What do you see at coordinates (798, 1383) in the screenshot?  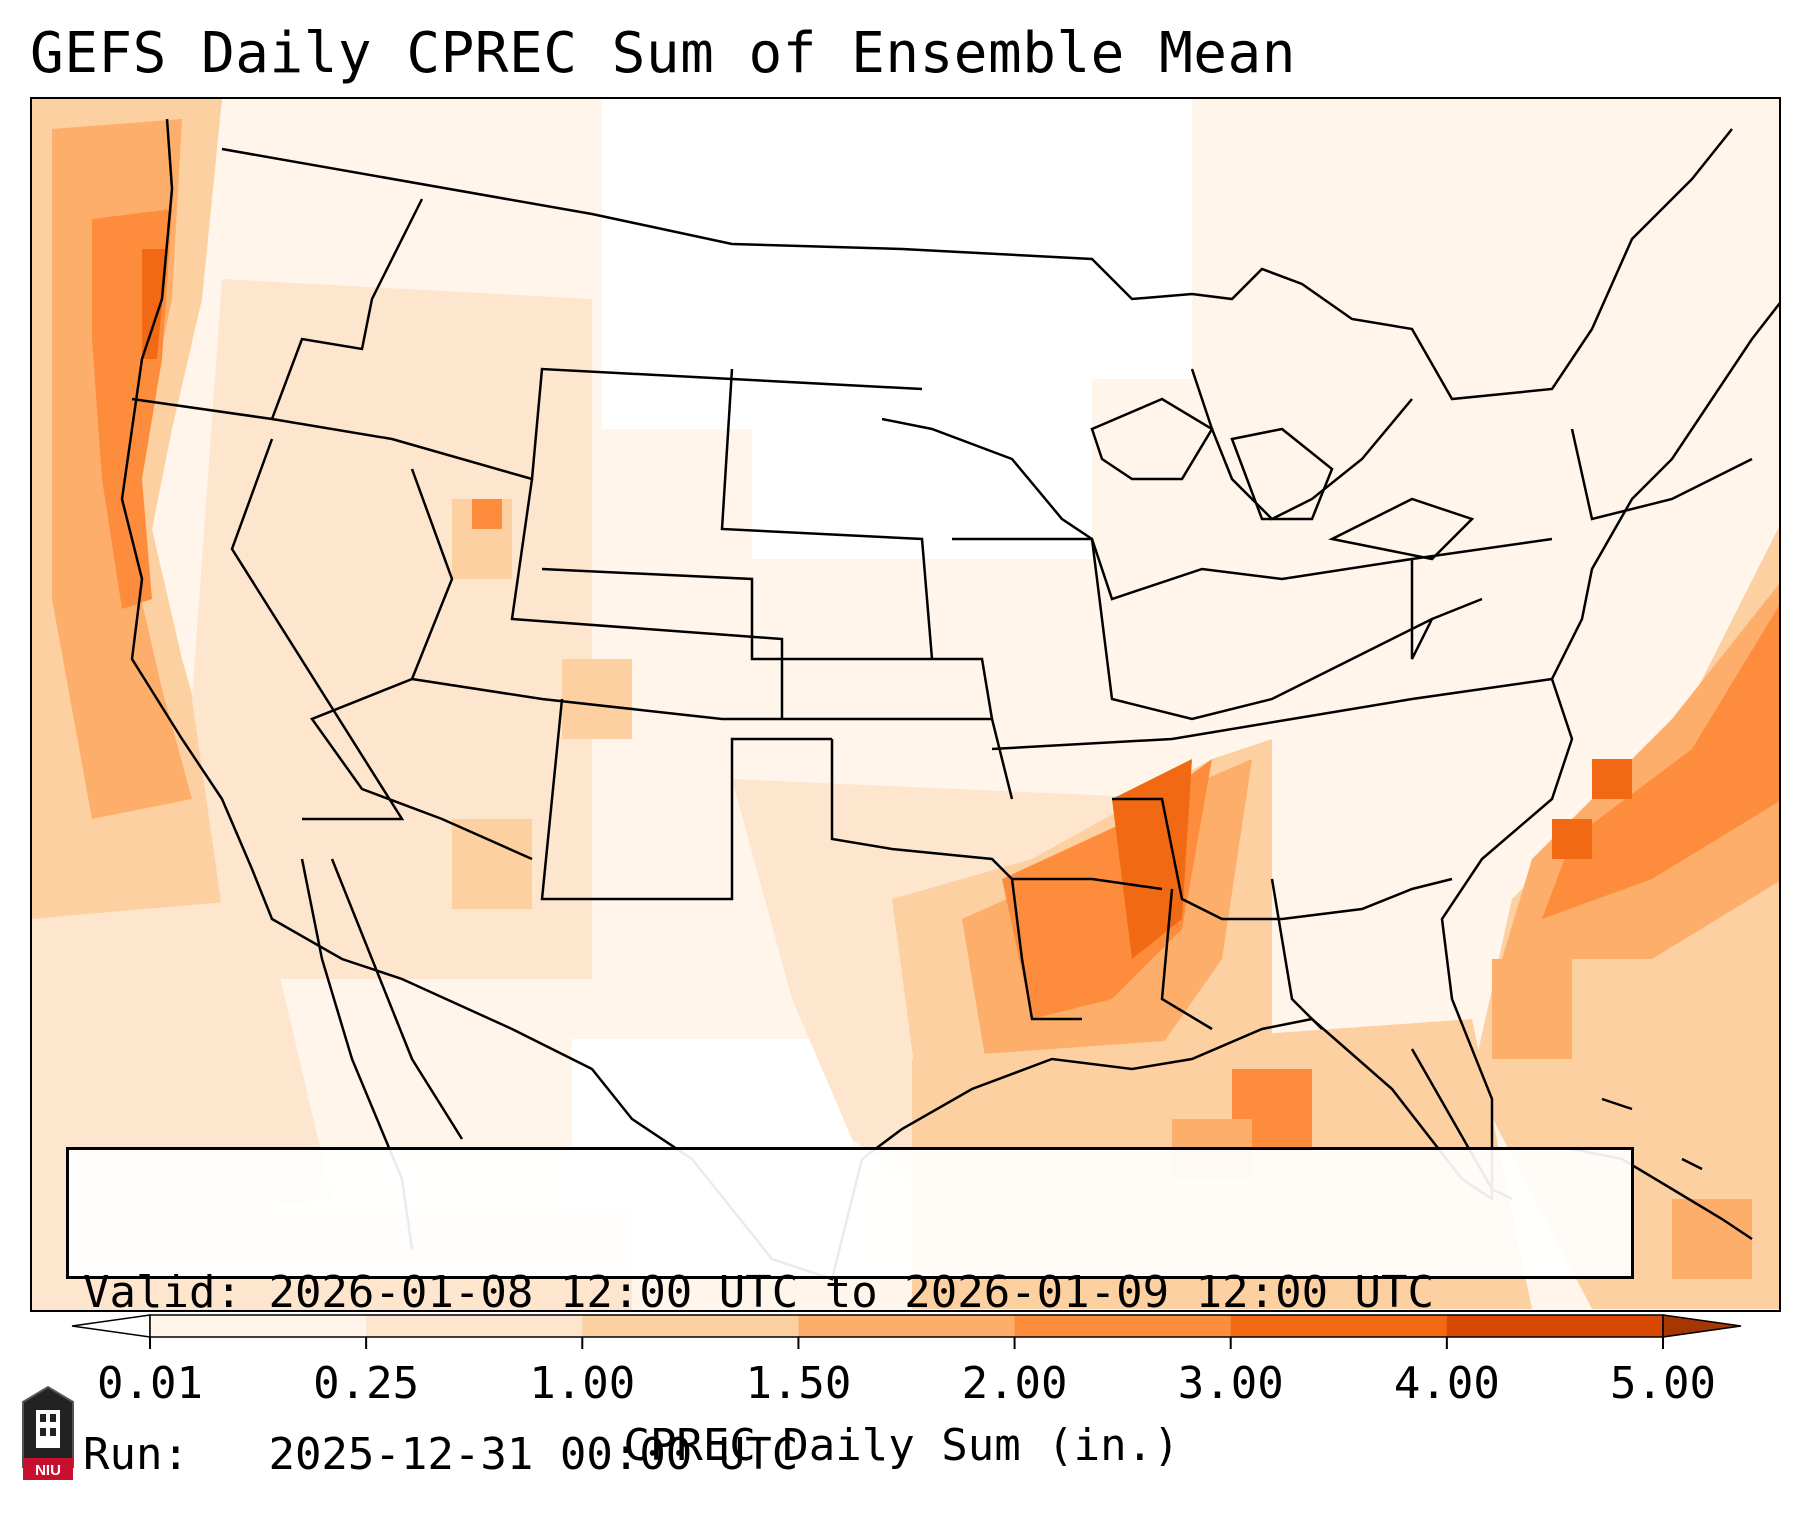 I see `colorbar-tick-label: 1.50` at bounding box center [798, 1383].